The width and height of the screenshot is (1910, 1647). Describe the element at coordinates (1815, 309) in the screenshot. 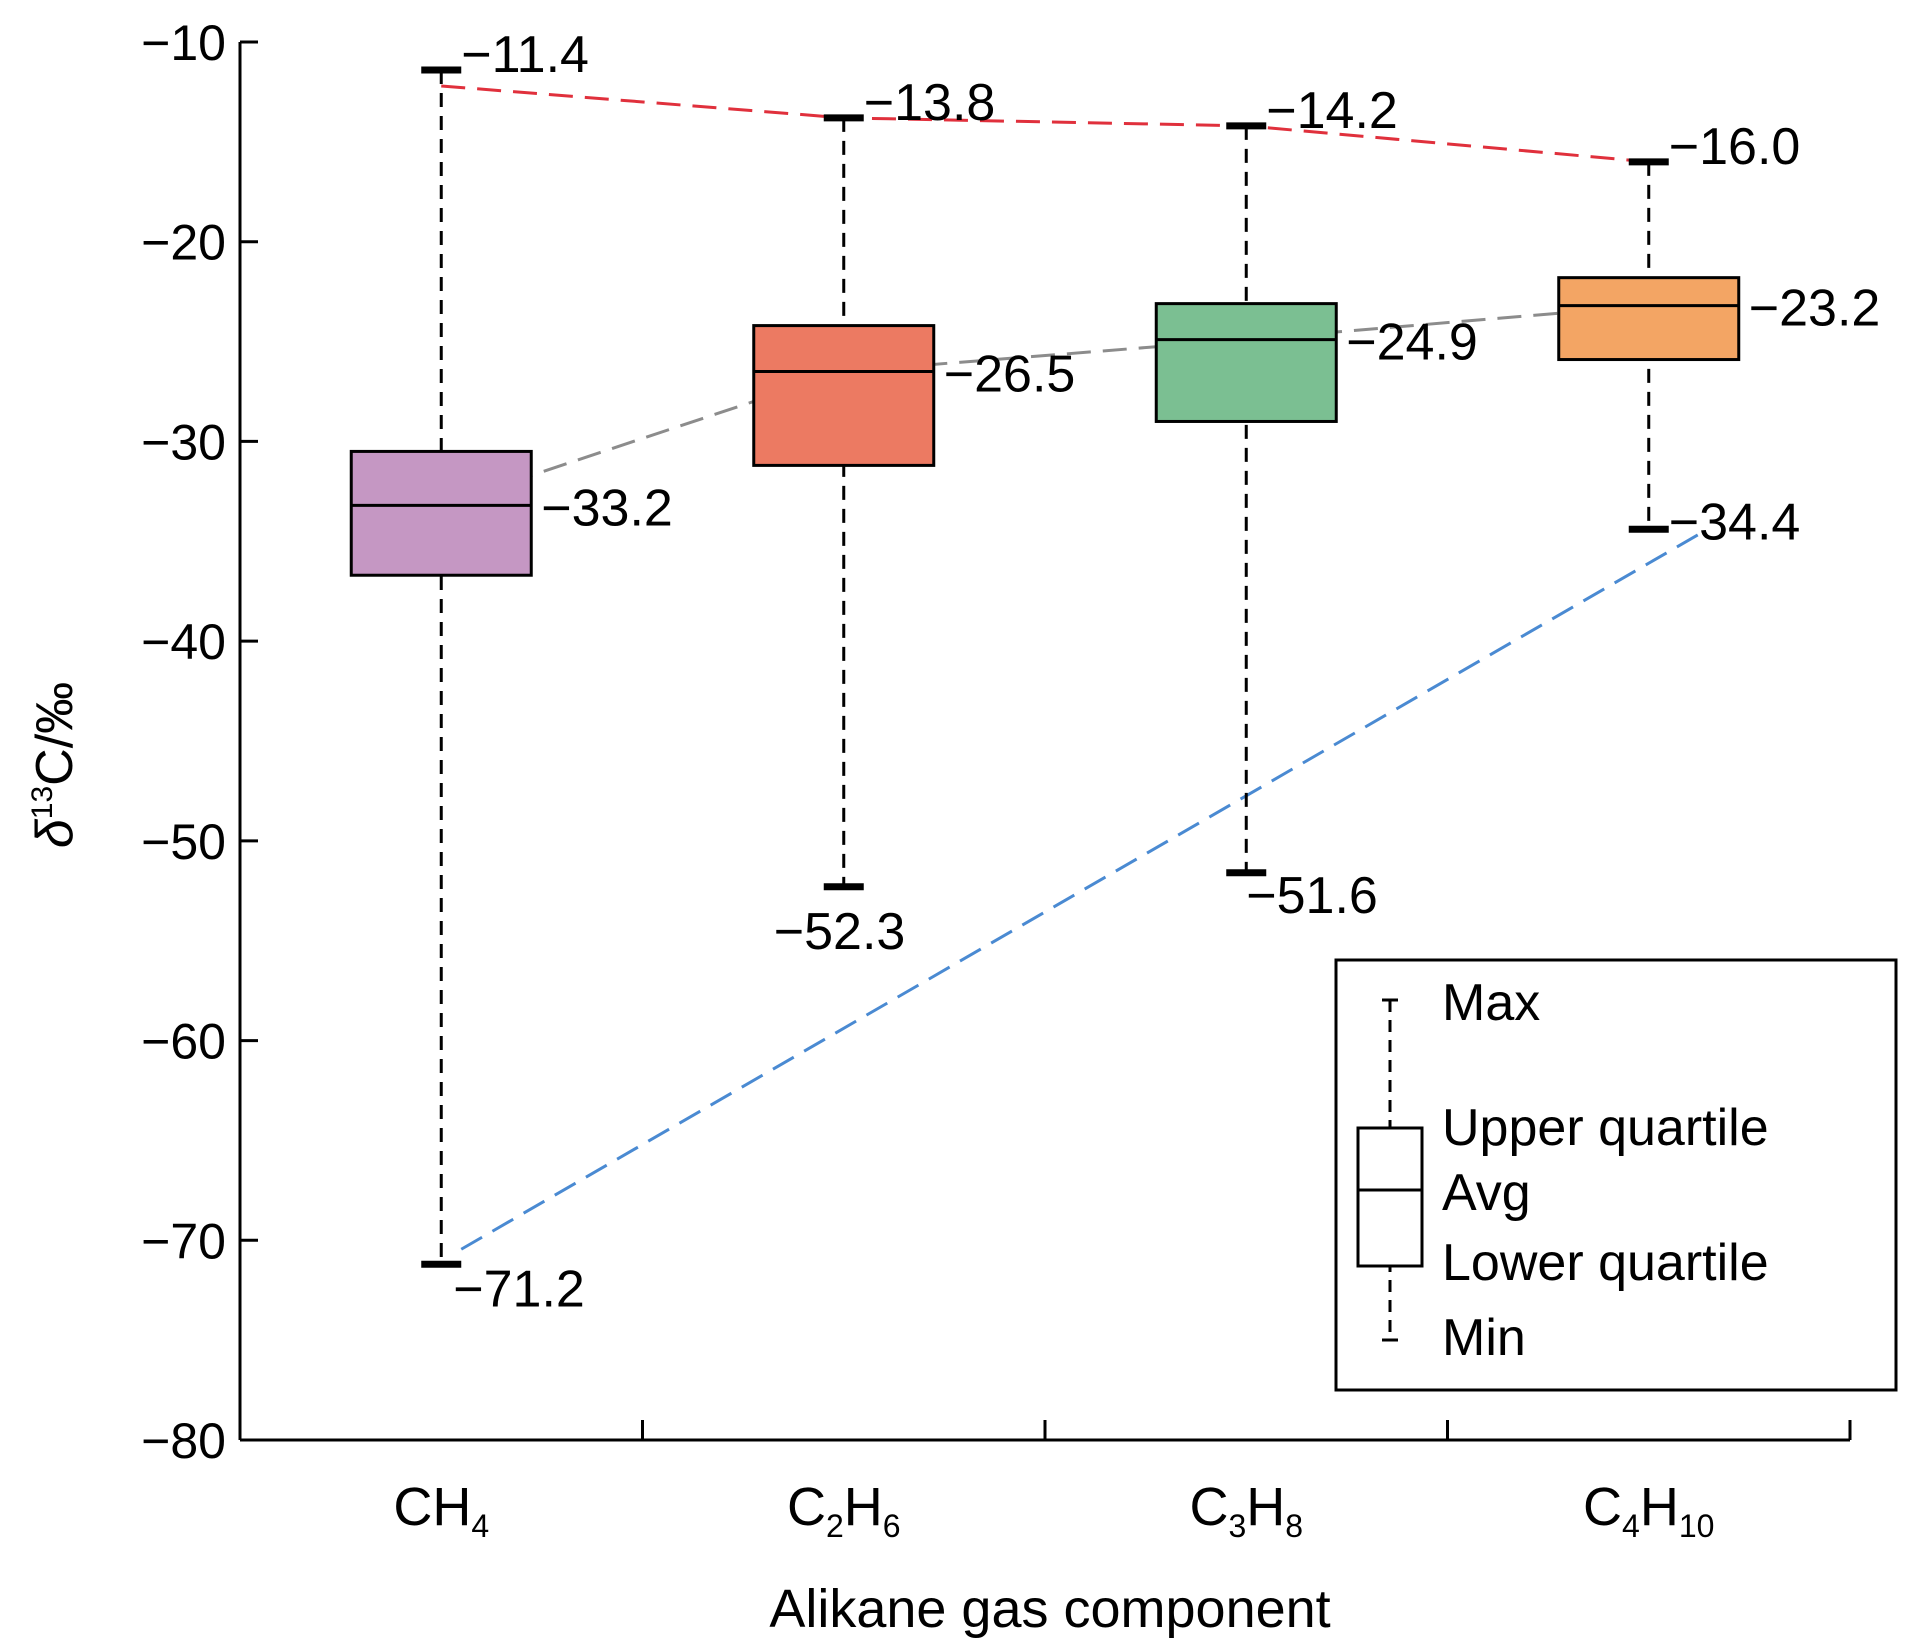

I see `avg-data-label: −23.2` at that location.